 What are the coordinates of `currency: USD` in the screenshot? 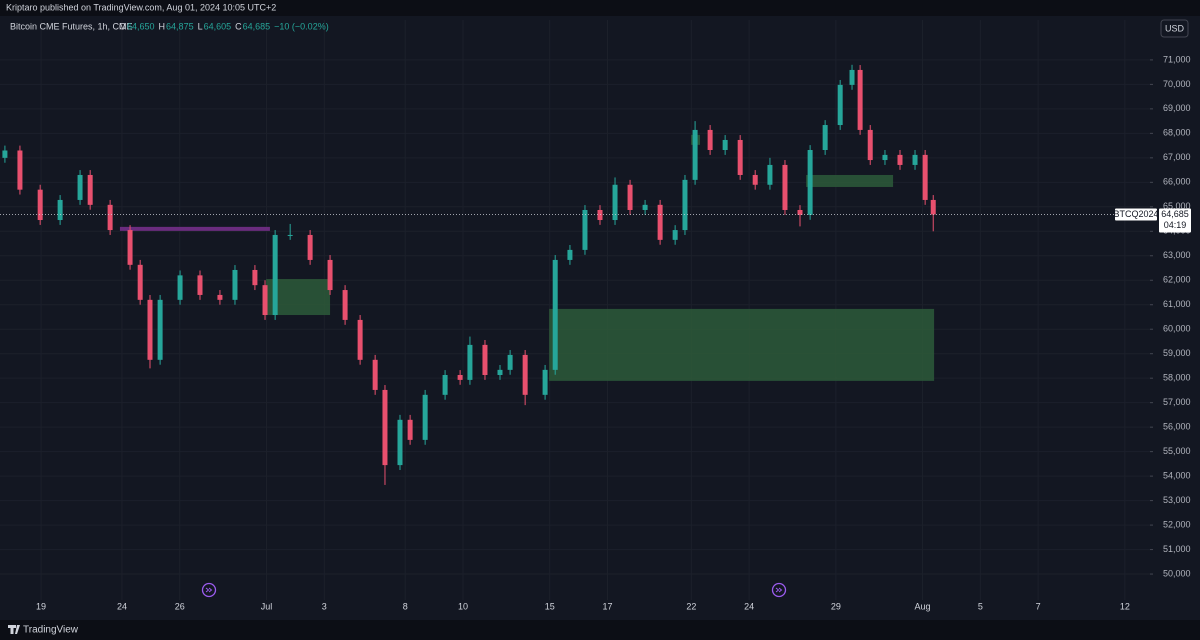 It's located at (1175, 28).